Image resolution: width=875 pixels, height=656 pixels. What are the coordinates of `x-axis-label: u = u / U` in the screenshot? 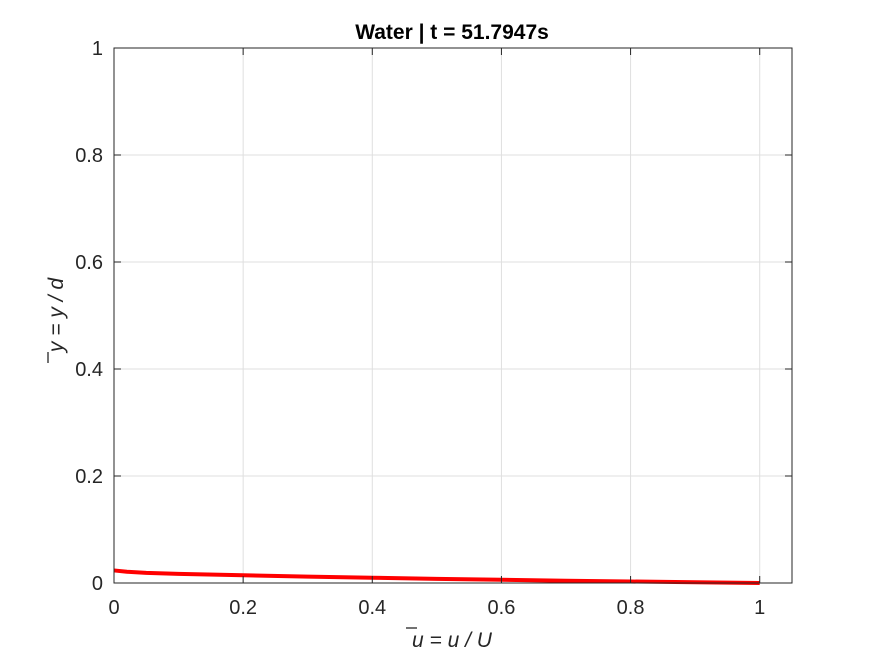 It's located at (452, 640).